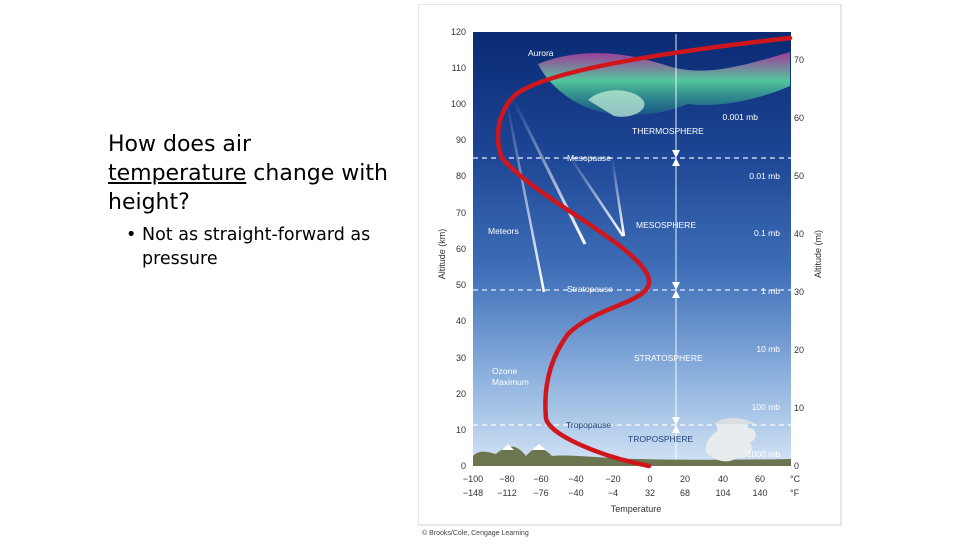 The width and height of the screenshot is (960, 545). I want to click on label-mesopause: Mesopause, so click(589, 158).